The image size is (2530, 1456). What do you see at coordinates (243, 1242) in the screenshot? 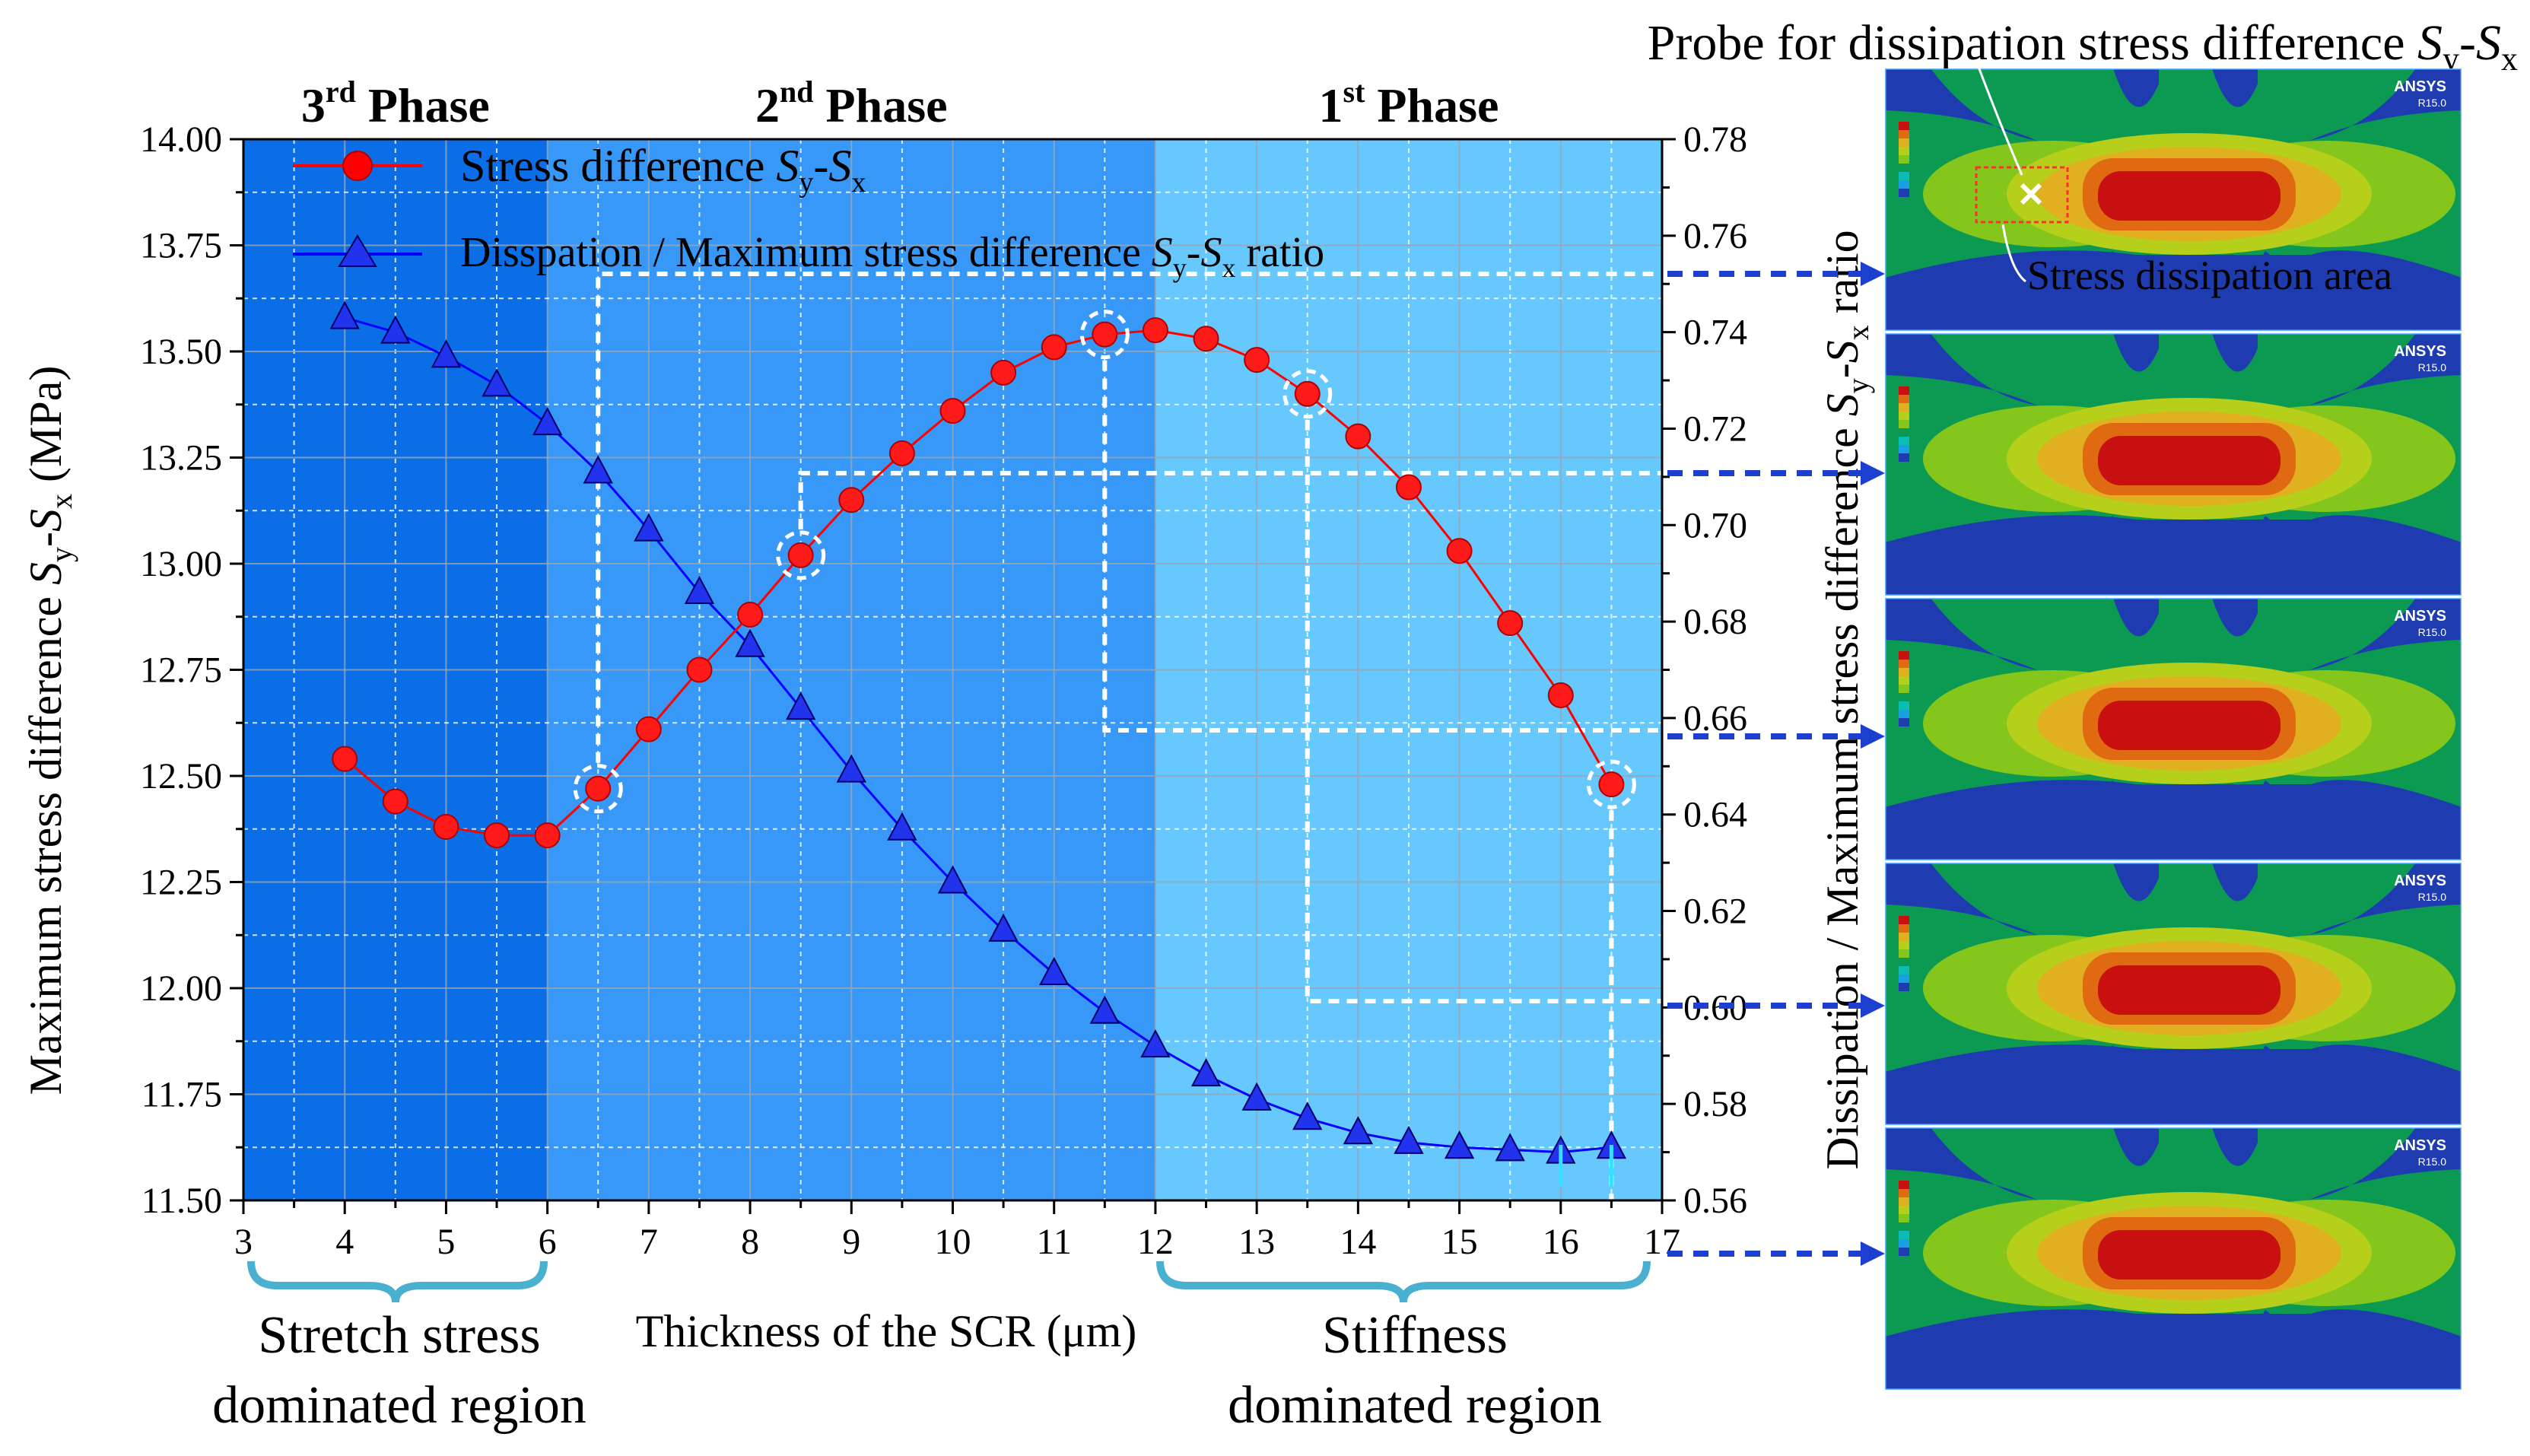
I see `x-tick-label: 3` at bounding box center [243, 1242].